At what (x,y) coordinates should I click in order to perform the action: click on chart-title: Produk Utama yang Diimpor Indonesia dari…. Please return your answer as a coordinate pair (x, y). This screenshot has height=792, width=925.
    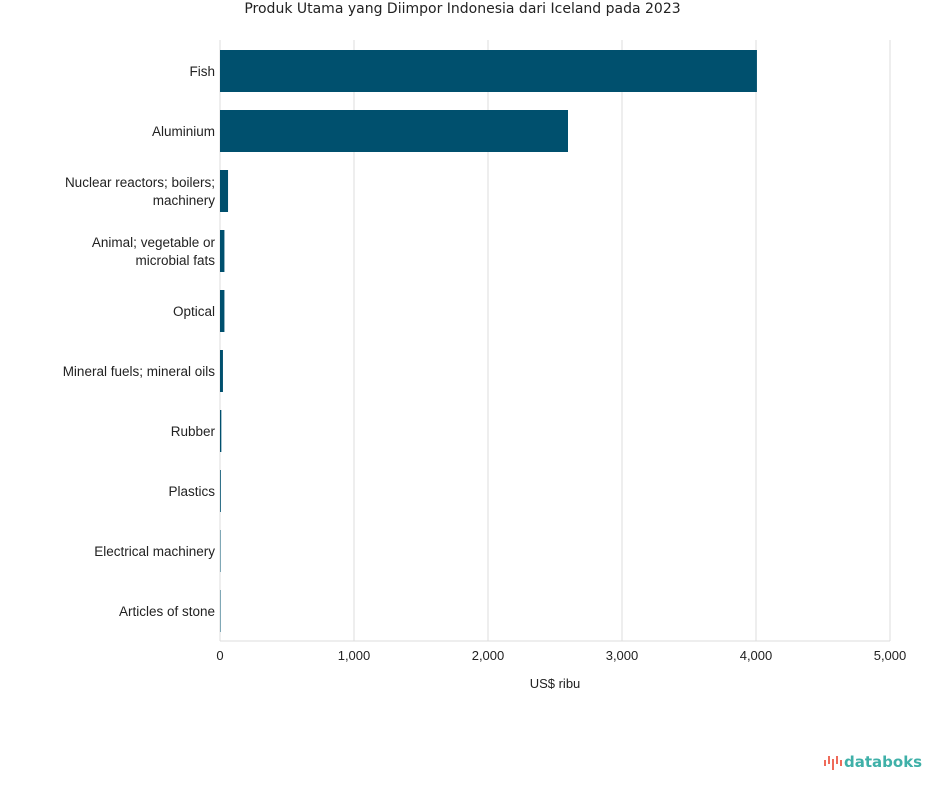
    Looking at the image, I should click on (462, 9).